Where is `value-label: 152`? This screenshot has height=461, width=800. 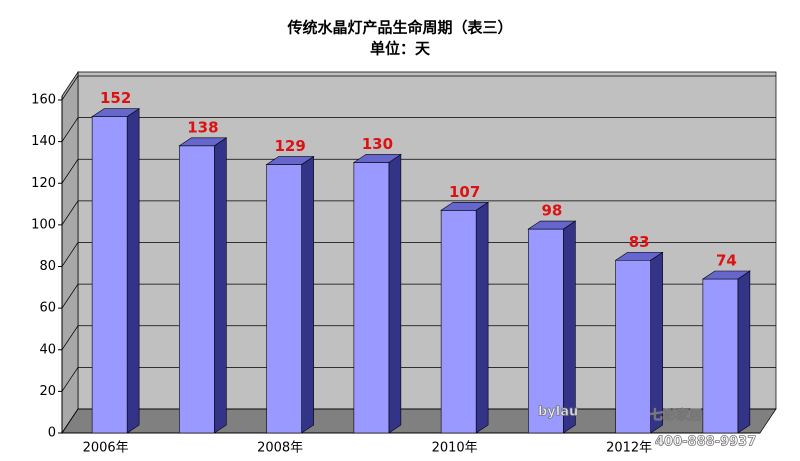
value-label: 152 is located at coordinates (115, 98).